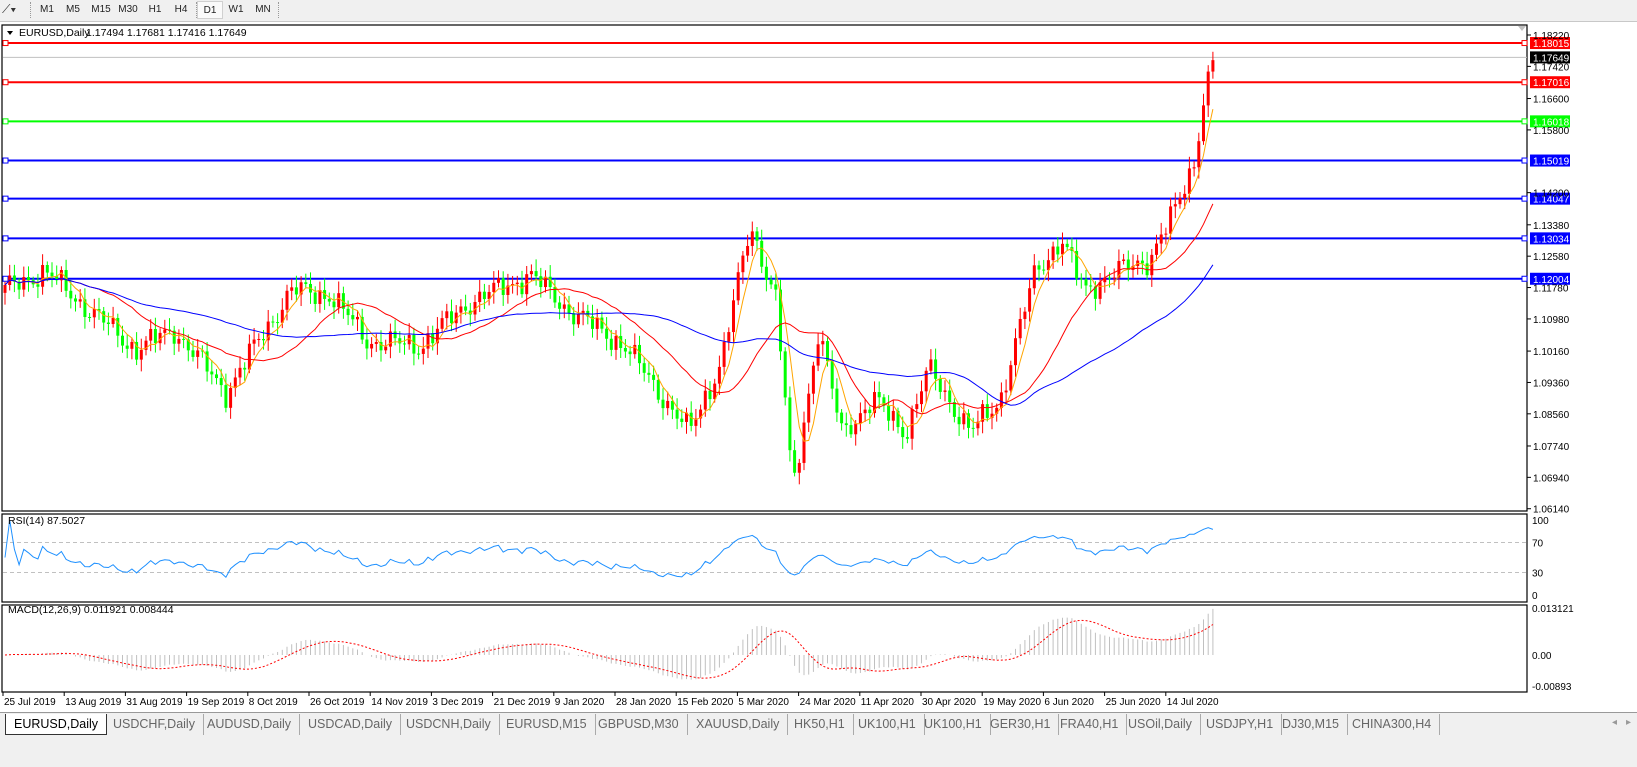 This screenshot has height=767, width=1637. Describe the element at coordinates (47, 9) in the screenshot. I see `timeframe-m1: M1` at that location.